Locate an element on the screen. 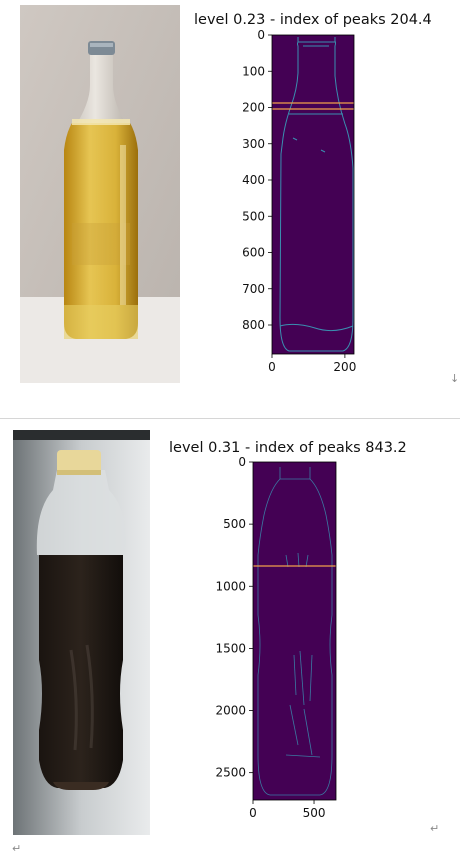 The height and width of the screenshot is (857, 460). figure-1-edge-outline is located at coordinates (316, 194).